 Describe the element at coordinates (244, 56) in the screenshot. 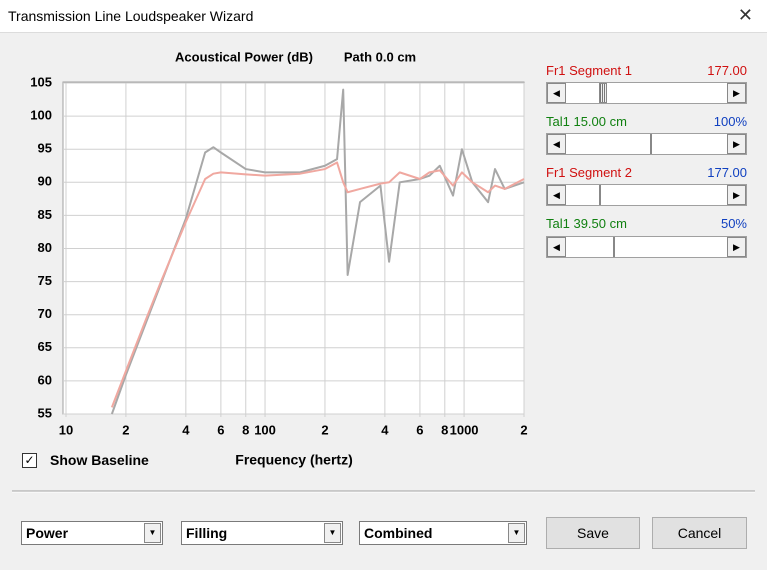

I see `chart-title: Acoustical Power (dB)` at that location.